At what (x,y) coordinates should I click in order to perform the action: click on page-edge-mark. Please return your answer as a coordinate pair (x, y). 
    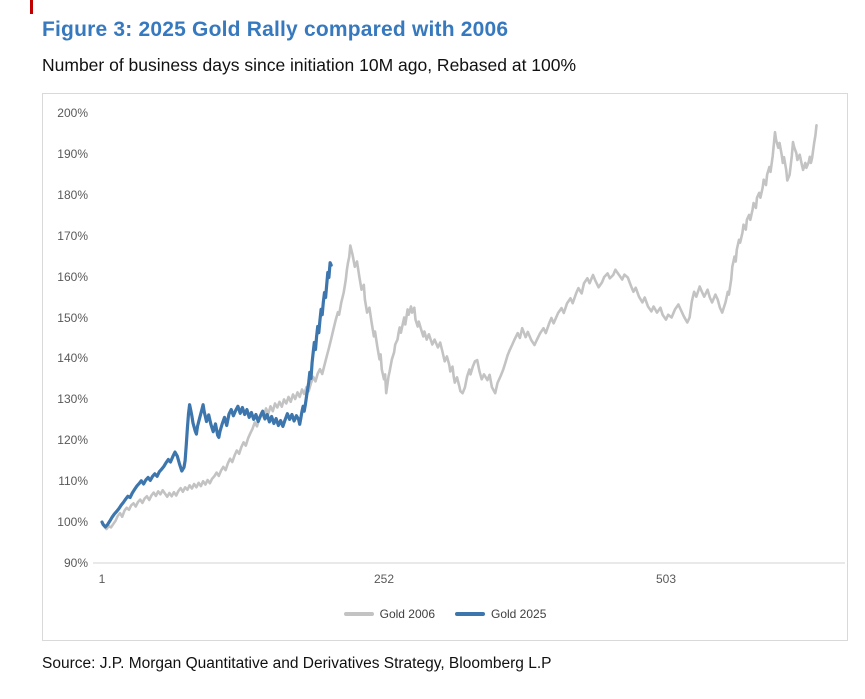
    Looking at the image, I should click on (31, 7).